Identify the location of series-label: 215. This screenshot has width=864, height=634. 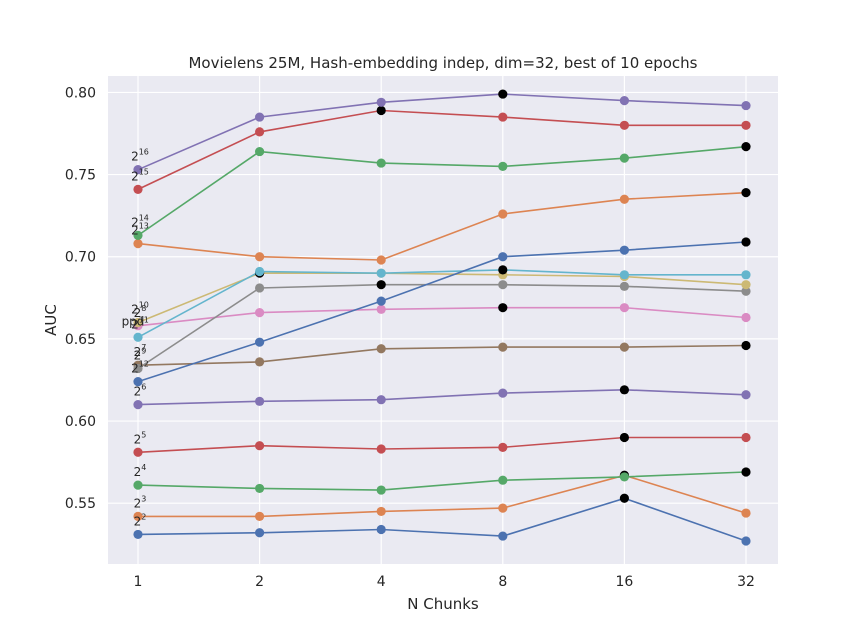
(140, 175).